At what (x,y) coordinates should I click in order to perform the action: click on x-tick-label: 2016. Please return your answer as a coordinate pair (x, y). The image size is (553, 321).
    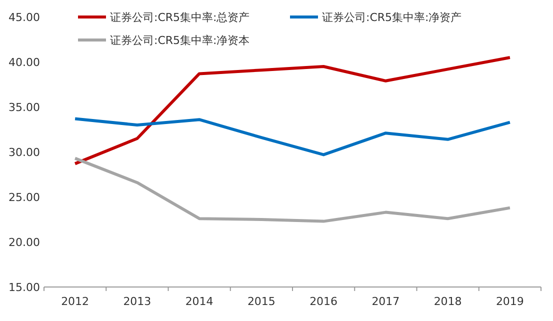
    Looking at the image, I should click on (324, 301).